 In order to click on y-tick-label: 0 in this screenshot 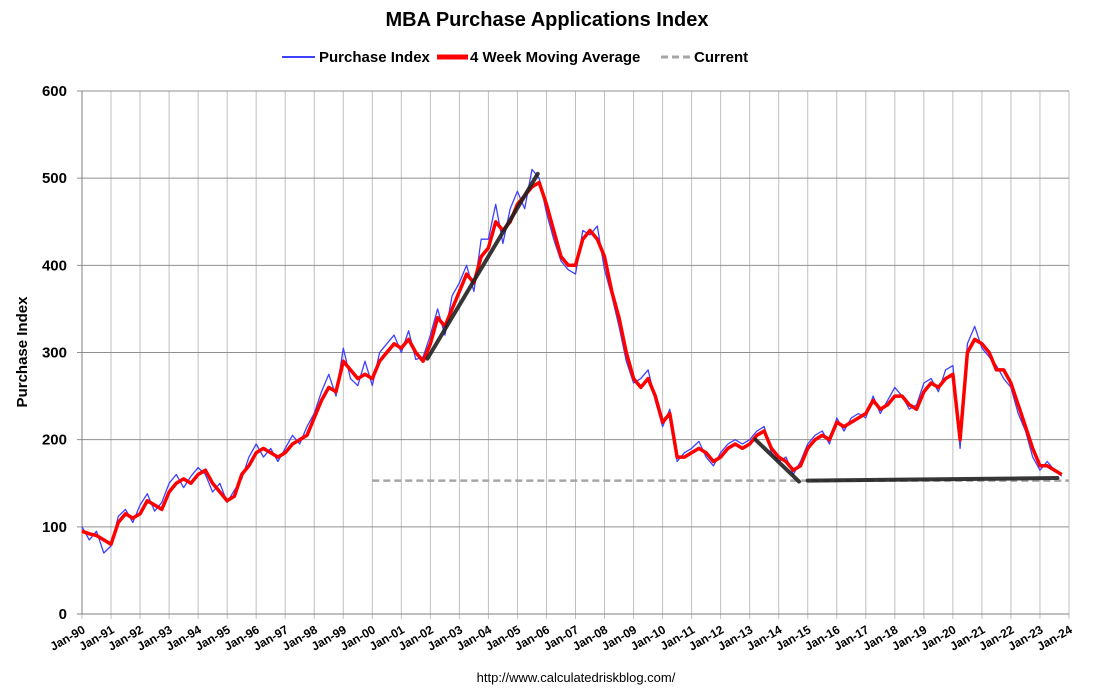, I will do `click(63, 614)`.